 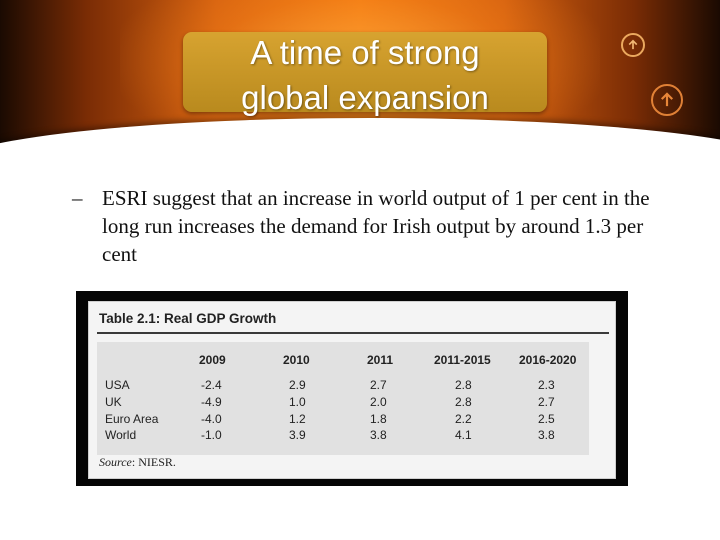 I want to click on table-title-rule, so click(x=353, y=333).